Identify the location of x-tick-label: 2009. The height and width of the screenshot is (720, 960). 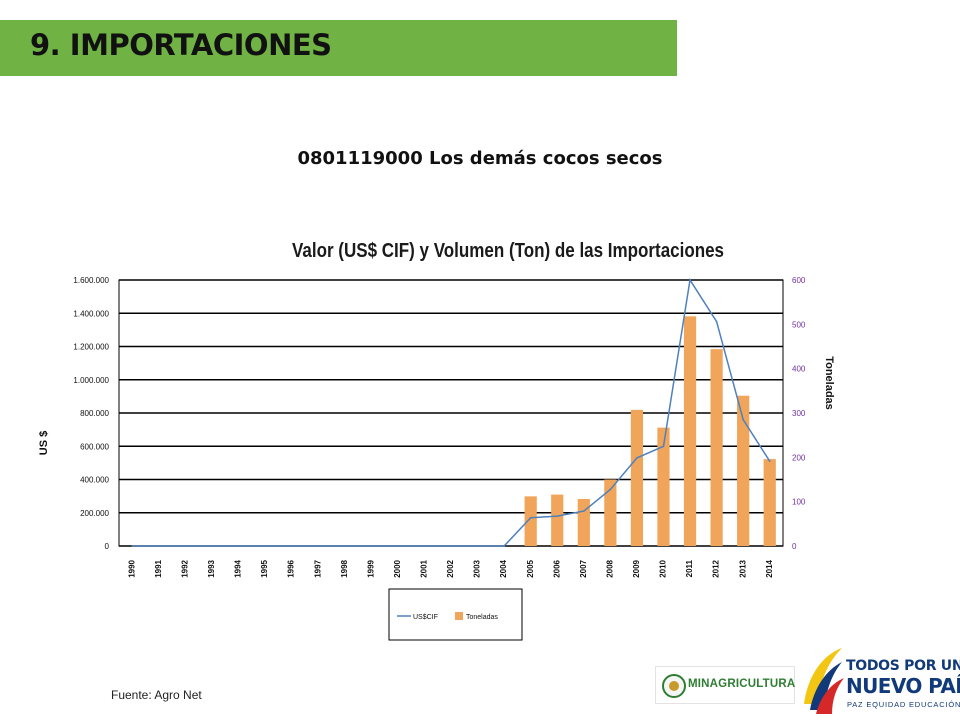
(636, 568).